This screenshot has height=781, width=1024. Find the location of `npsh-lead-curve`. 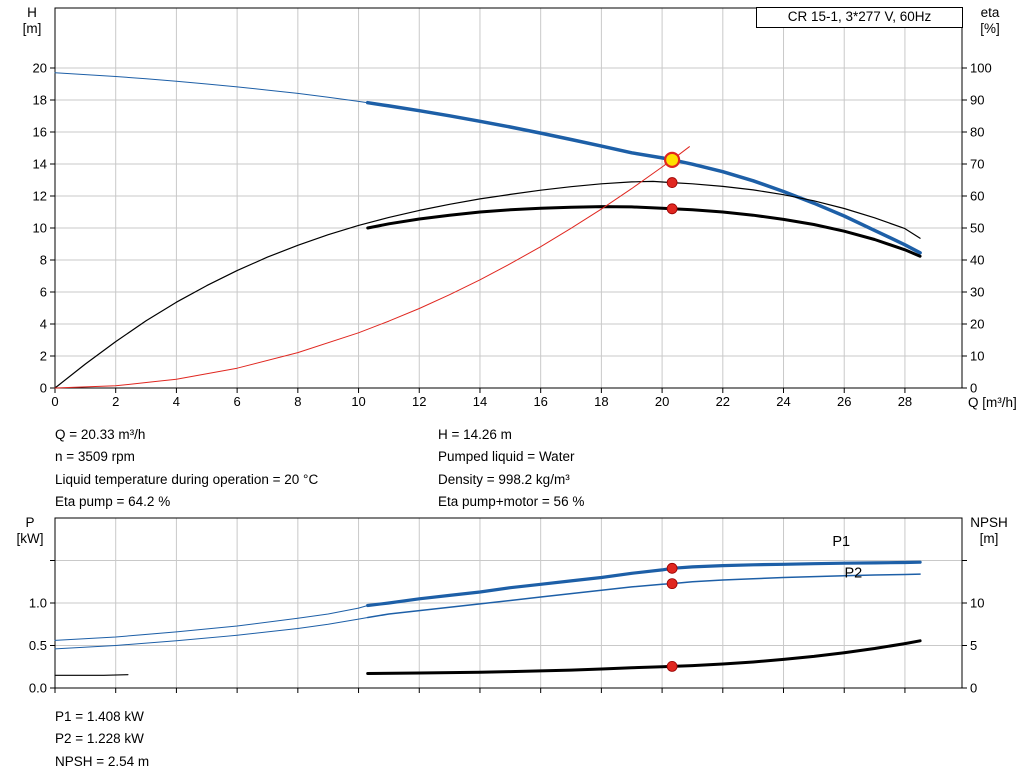

npsh-lead-curve is located at coordinates (91, 675).